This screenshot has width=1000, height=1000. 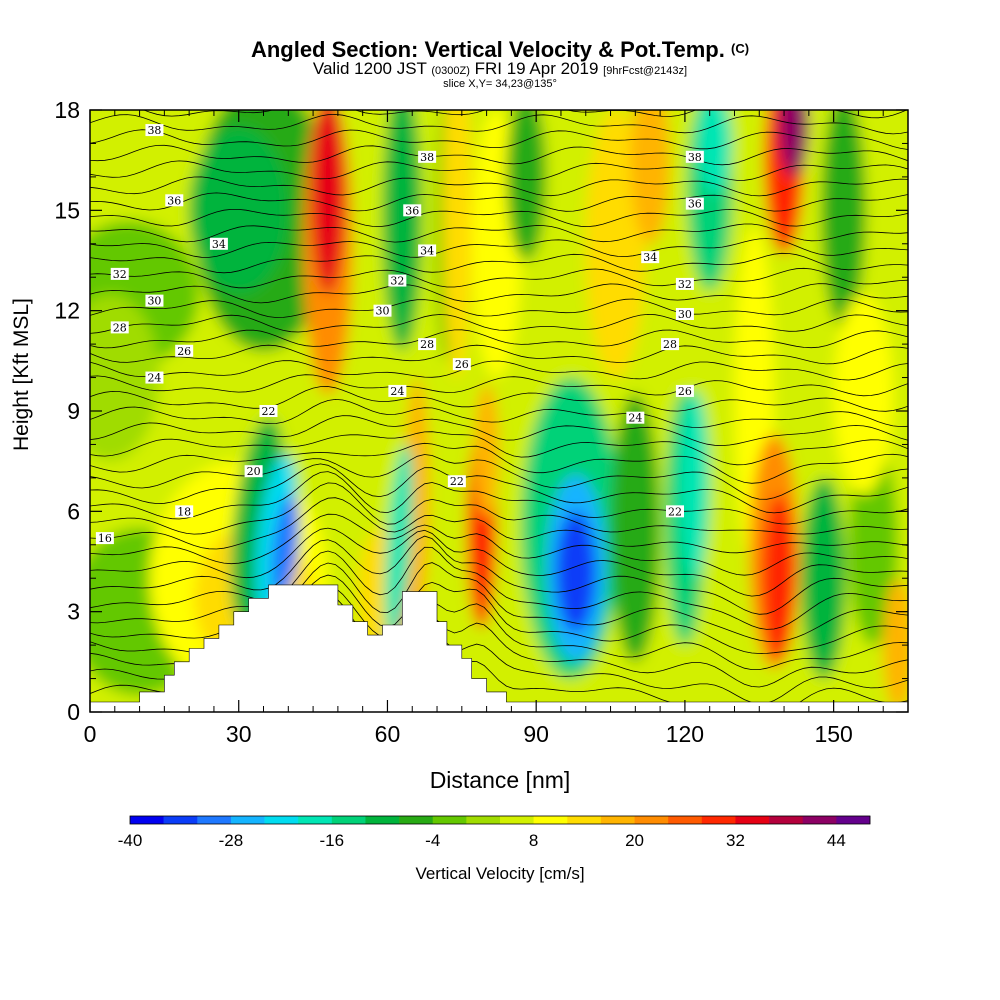 I want to click on contour-label-19: 24, so click(x=397, y=391).